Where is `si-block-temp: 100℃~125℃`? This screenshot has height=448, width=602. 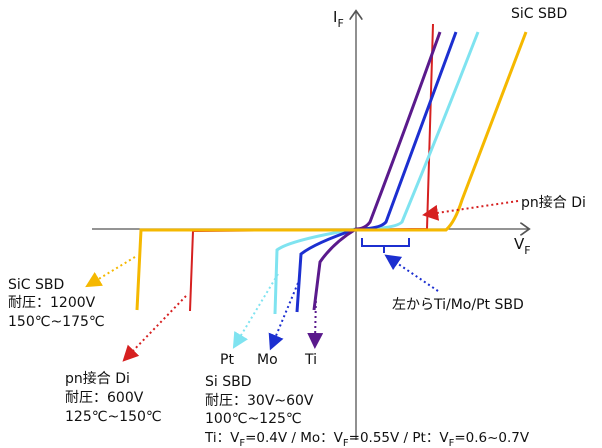
si-block-temp: 100℃~125℃ is located at coordinates (253, 419).